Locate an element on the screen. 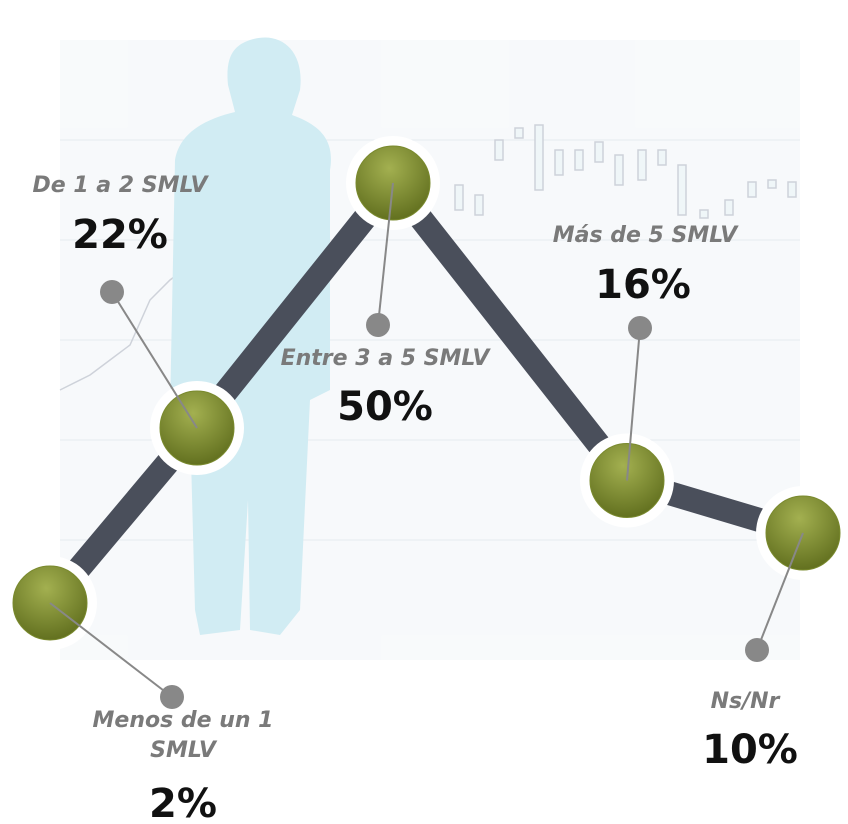  category-label: Entre 3 a 5 SMLV is located at coordinates (385, 358).